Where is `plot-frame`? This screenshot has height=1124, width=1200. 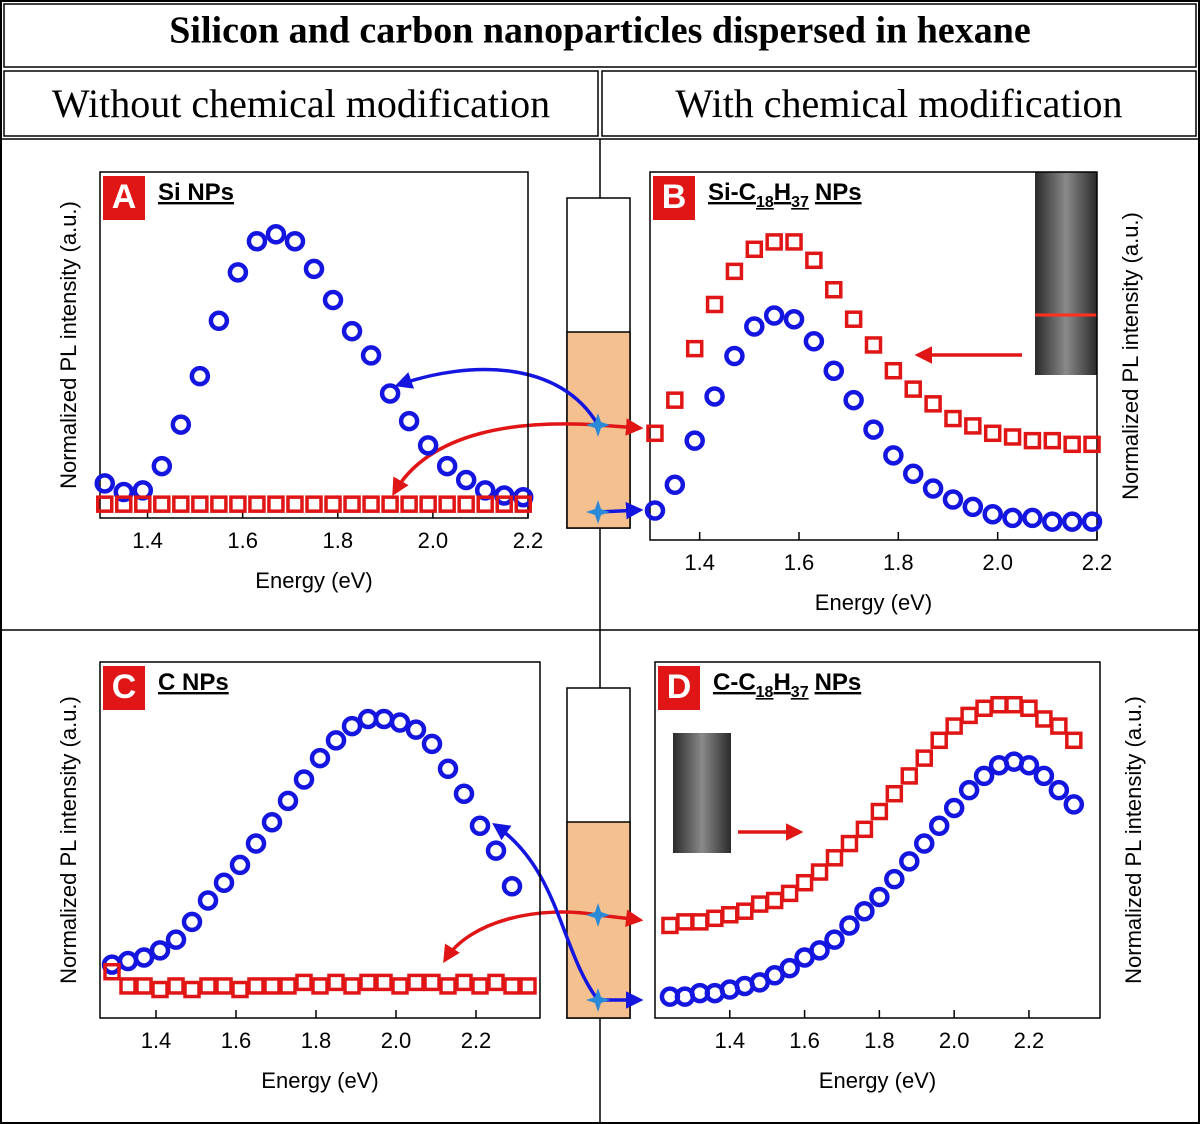 plot-frame is located at coordinates (314, 345).